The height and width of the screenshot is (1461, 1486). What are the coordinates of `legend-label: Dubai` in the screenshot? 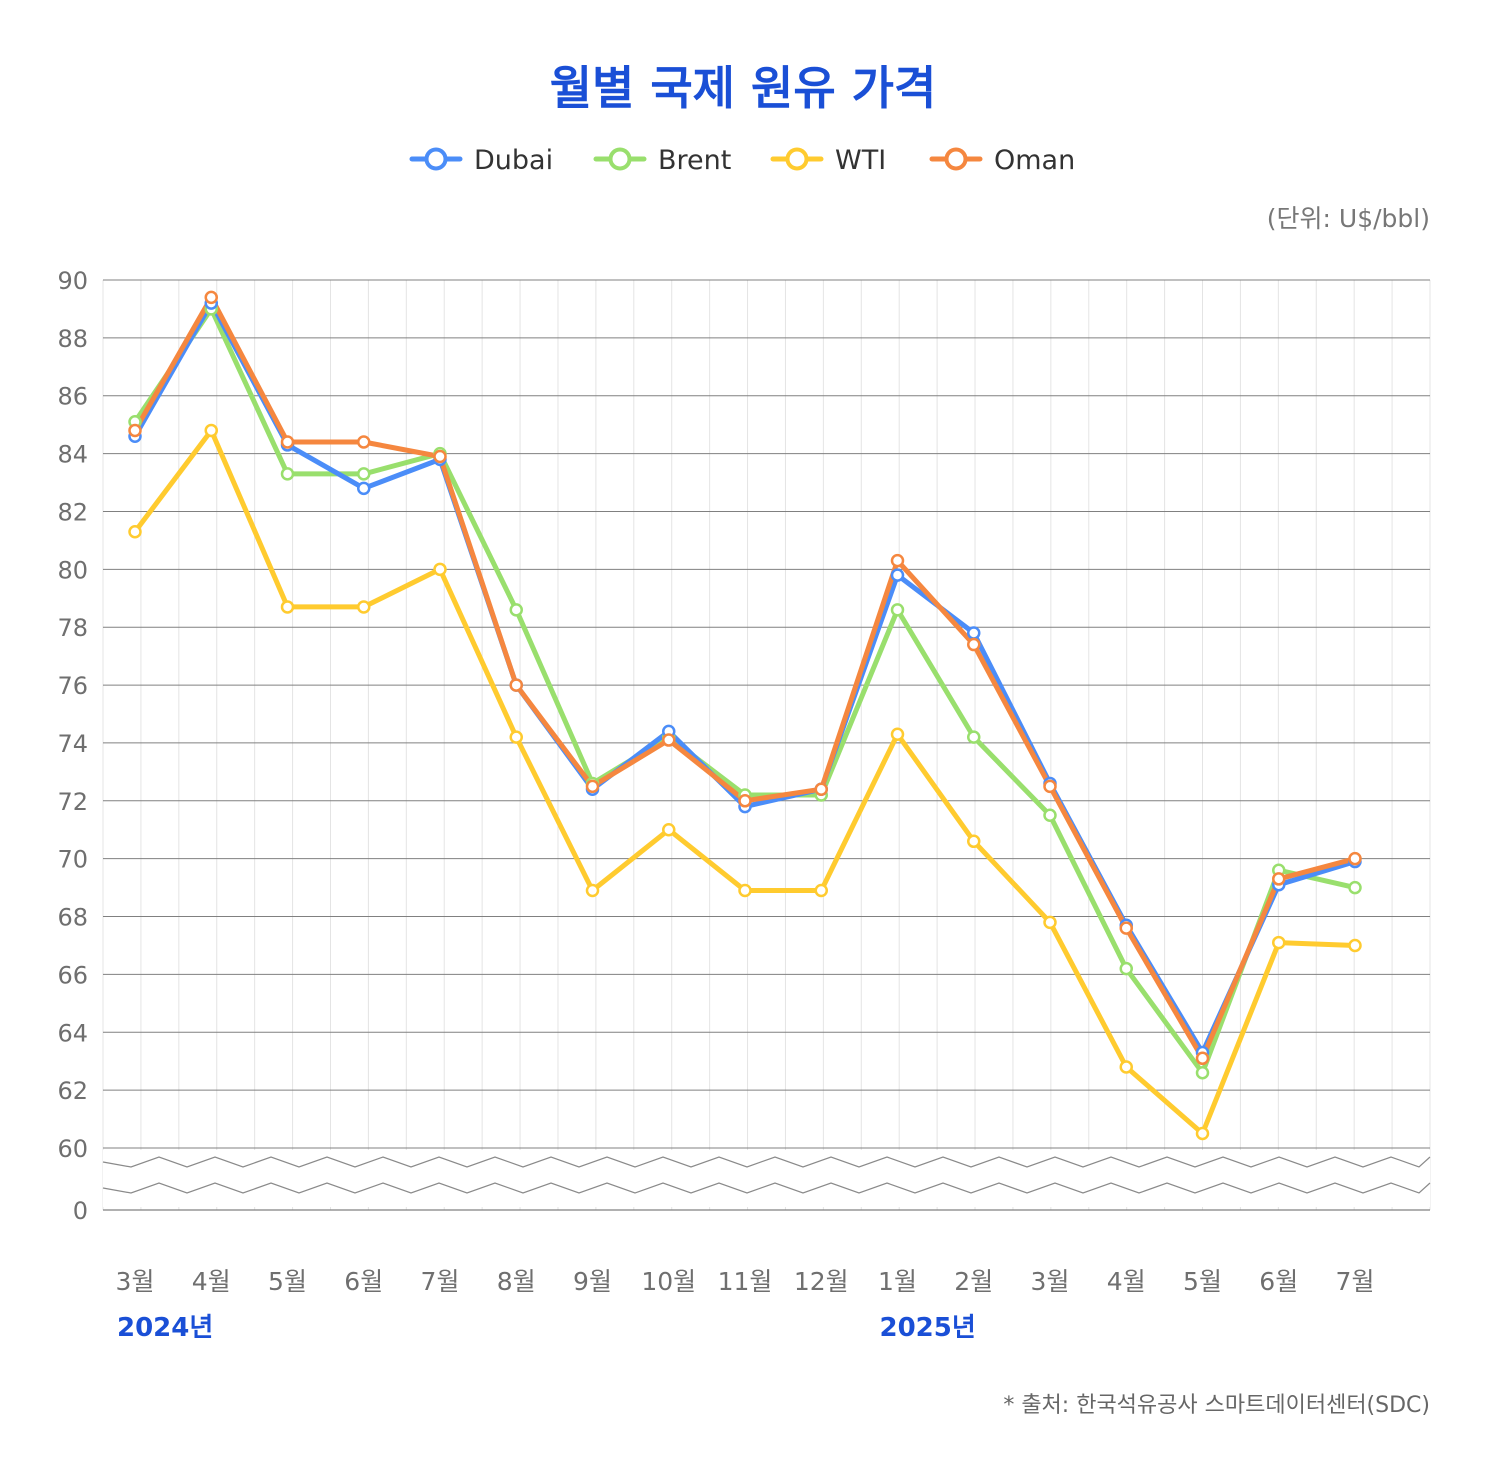 It's located at (513, 160).